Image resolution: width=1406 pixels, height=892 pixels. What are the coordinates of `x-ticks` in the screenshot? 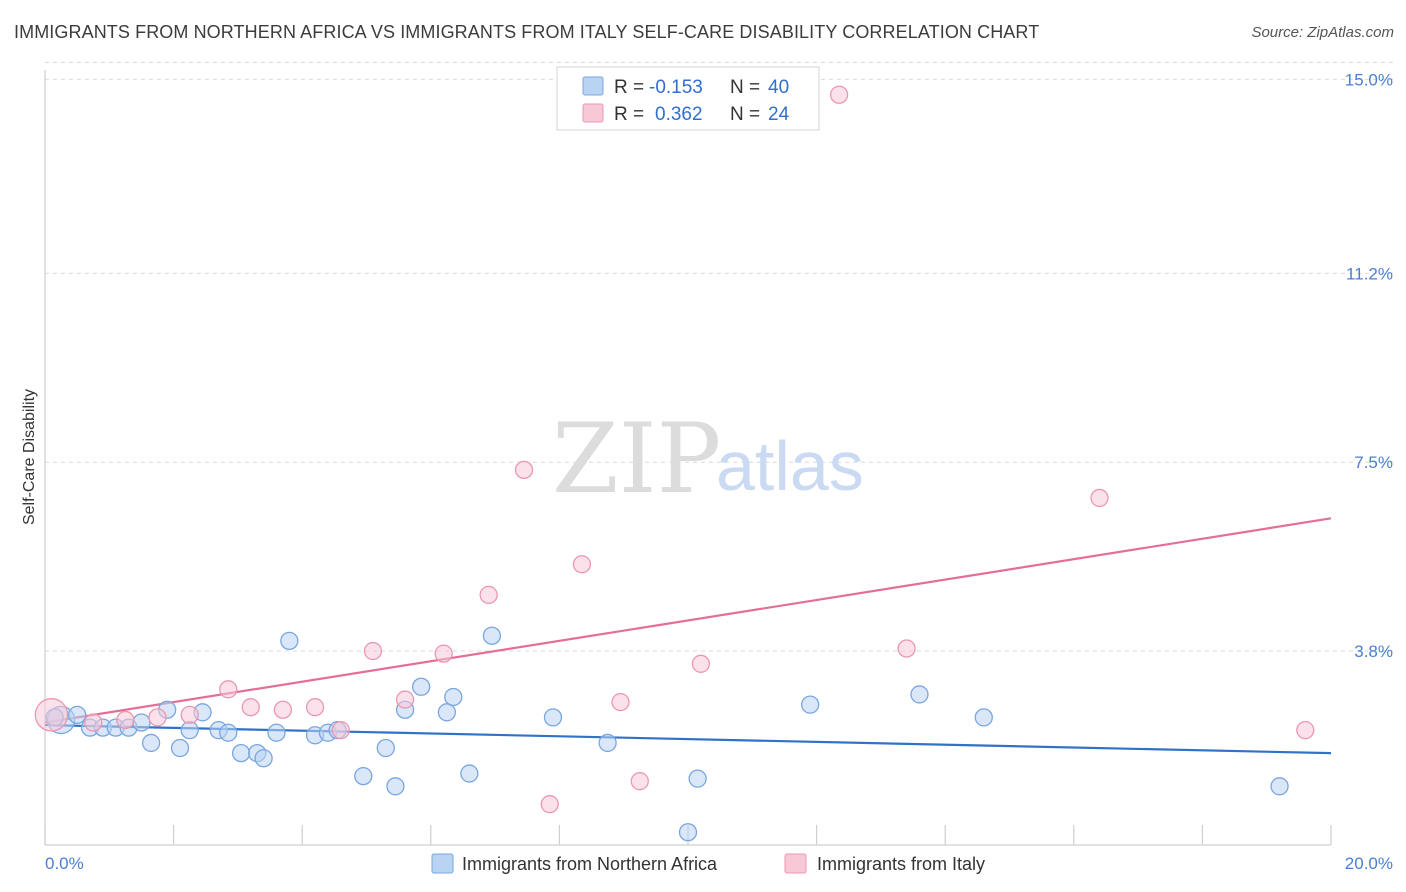 It's located at (688, 835).